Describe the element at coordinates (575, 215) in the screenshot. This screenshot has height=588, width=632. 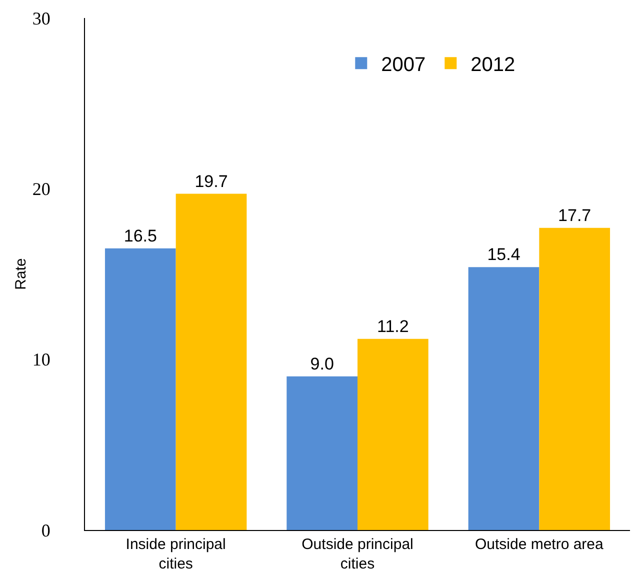
I see `data-label: 17.7` at that location.